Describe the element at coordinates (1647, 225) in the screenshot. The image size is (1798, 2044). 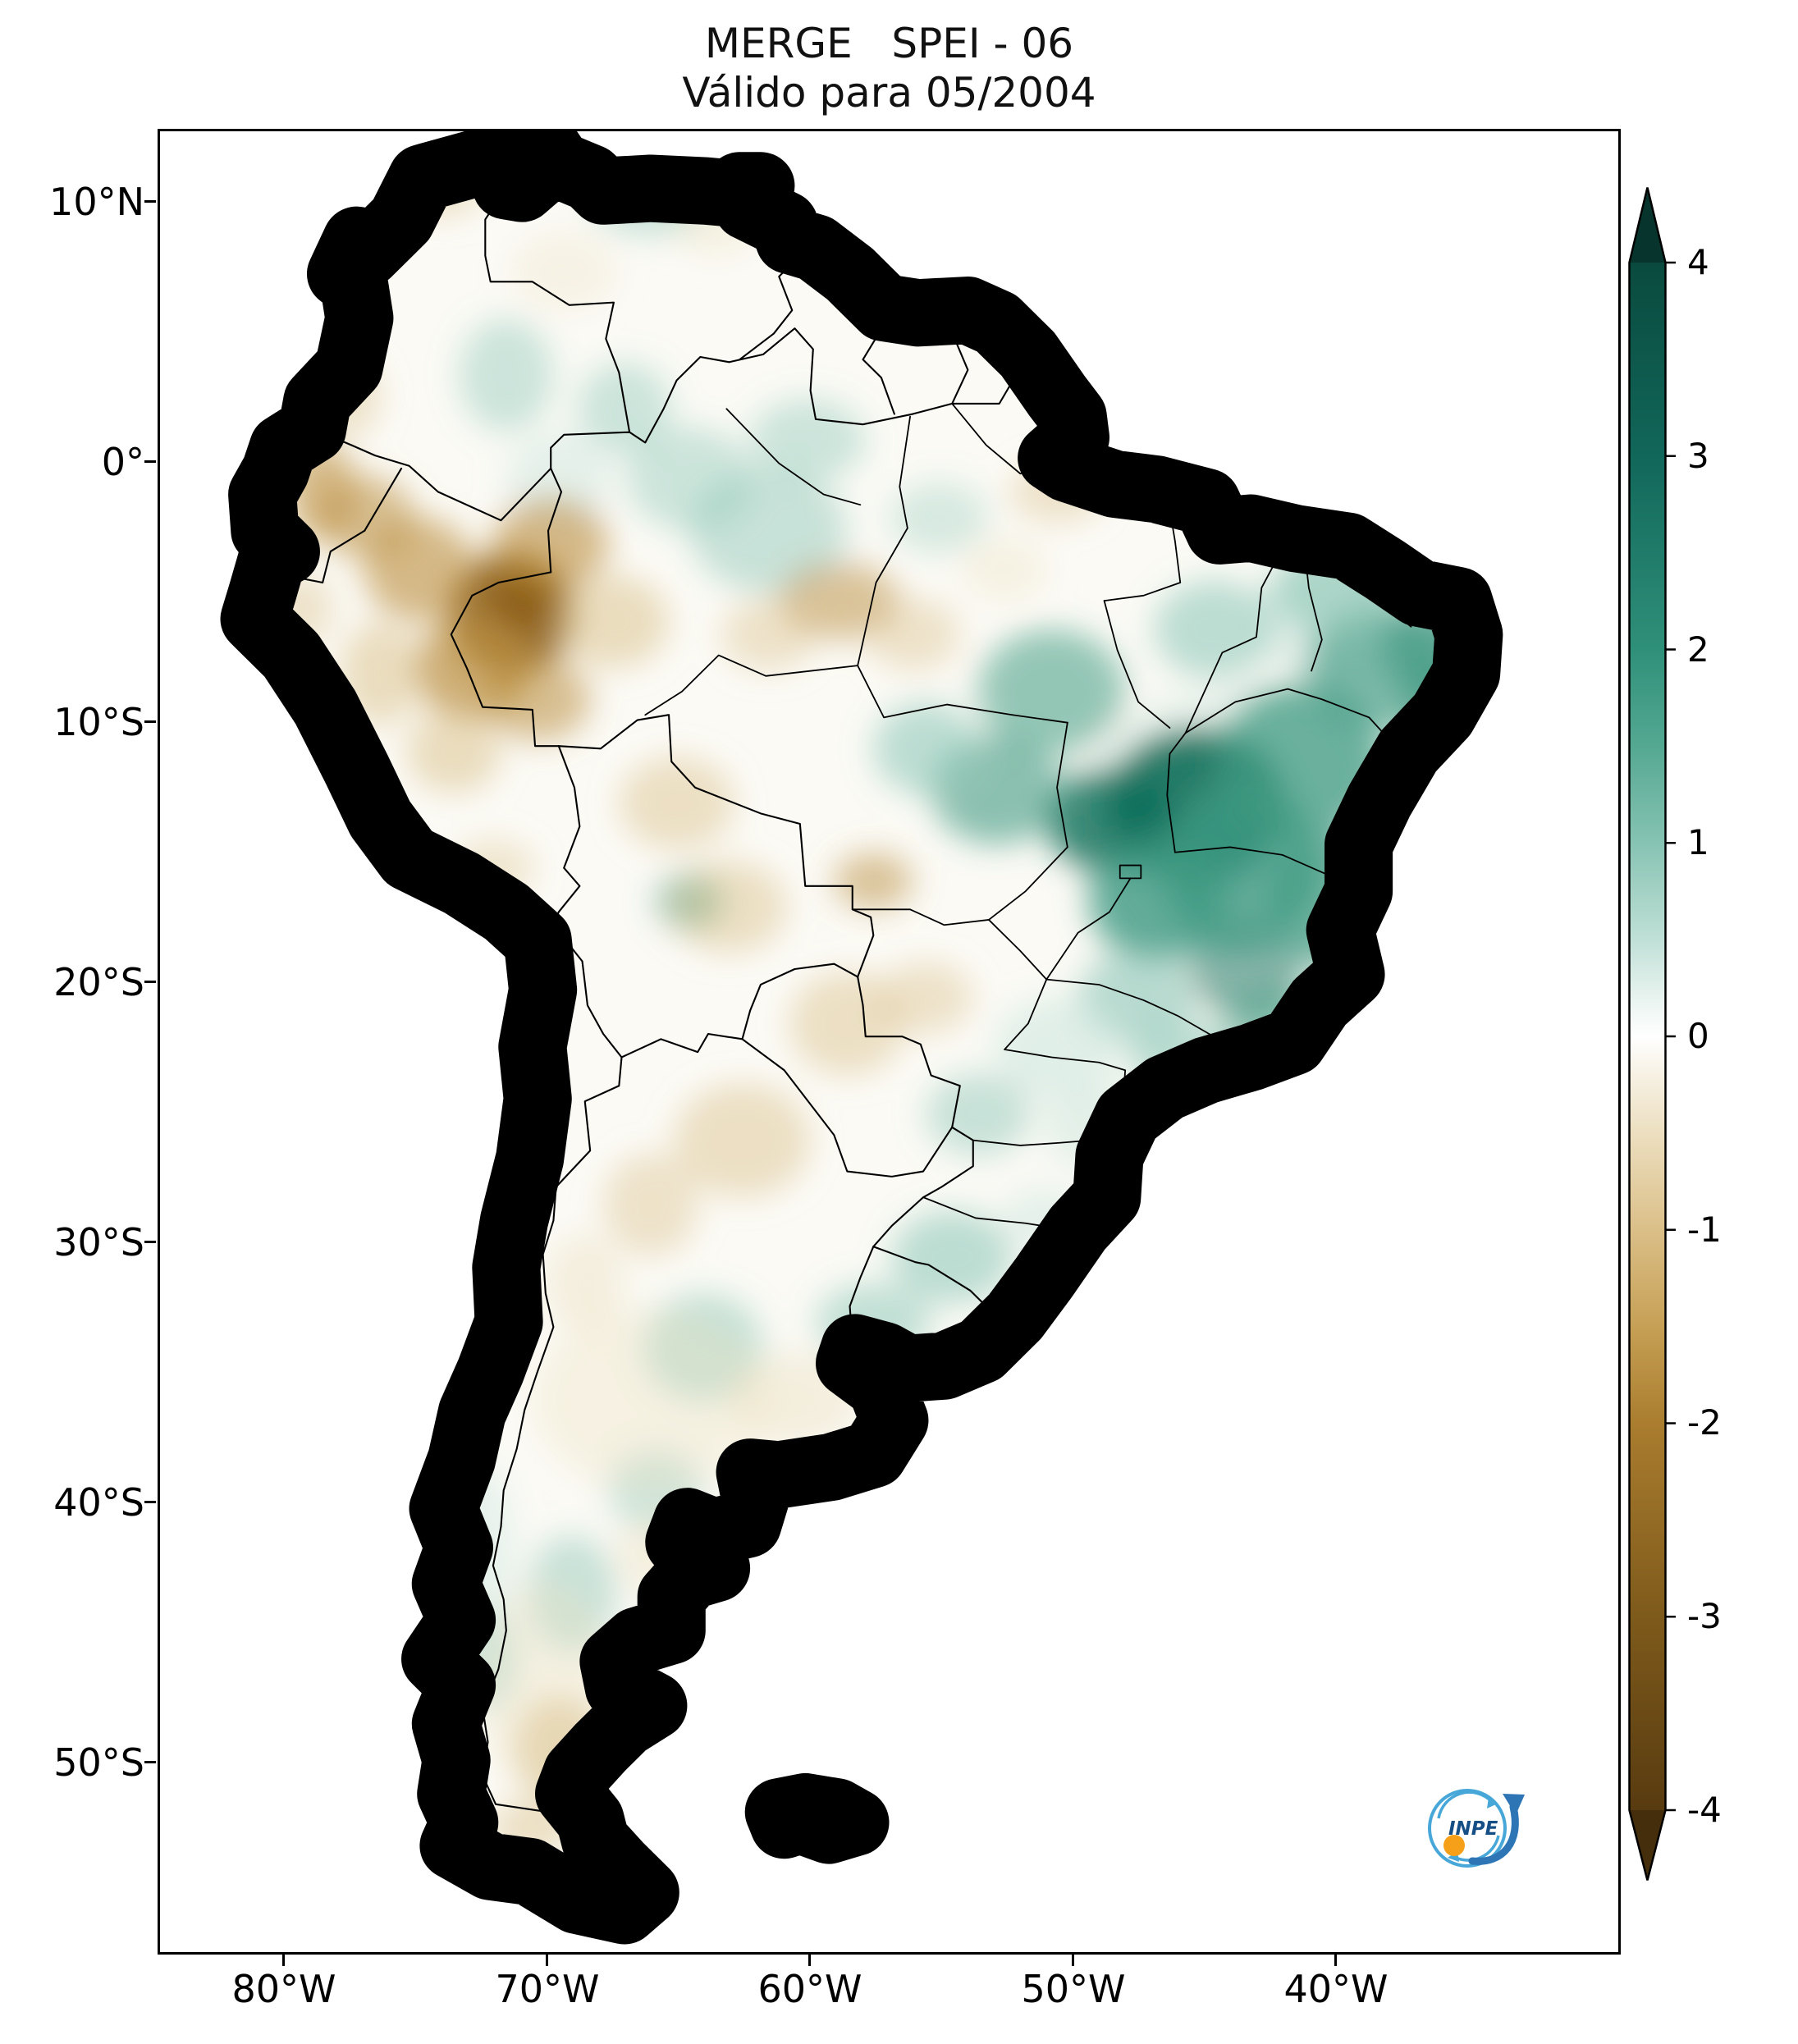
I see `colorbar-extend-max` at that location.